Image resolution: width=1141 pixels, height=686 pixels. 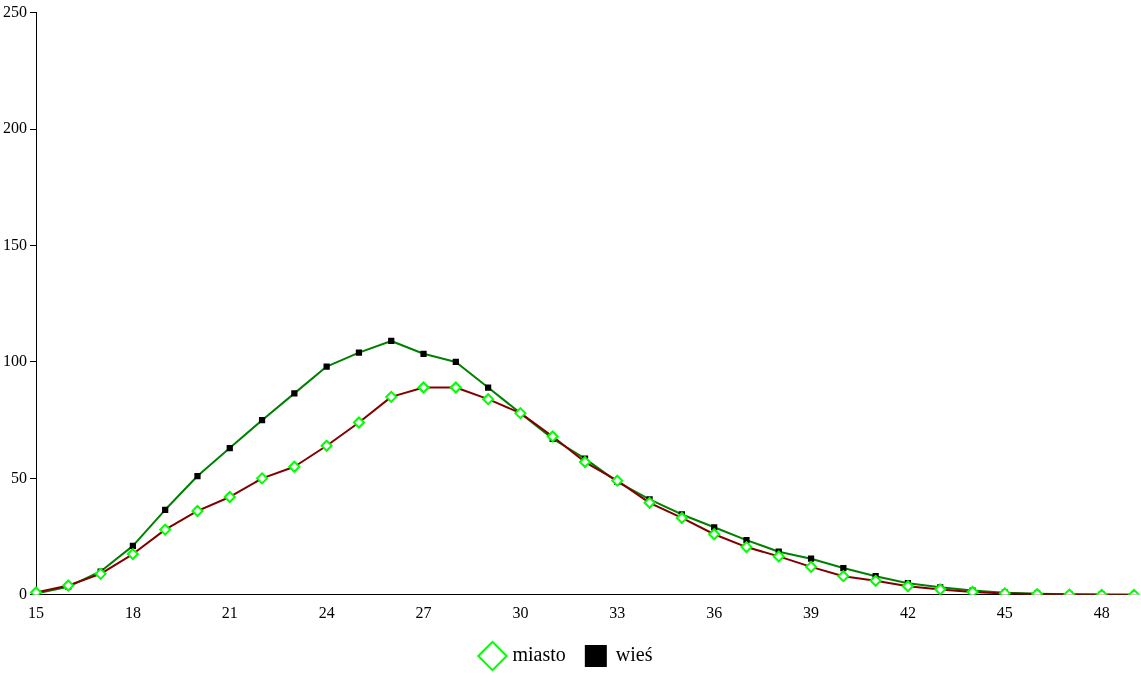 I want to click on x-tick-label: 48, so click(x=1101, y=612).